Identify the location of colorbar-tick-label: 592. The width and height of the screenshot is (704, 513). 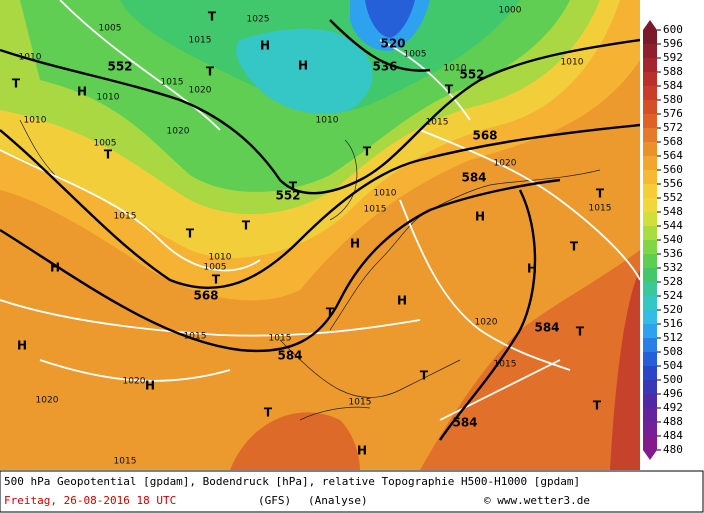
(673, 57).